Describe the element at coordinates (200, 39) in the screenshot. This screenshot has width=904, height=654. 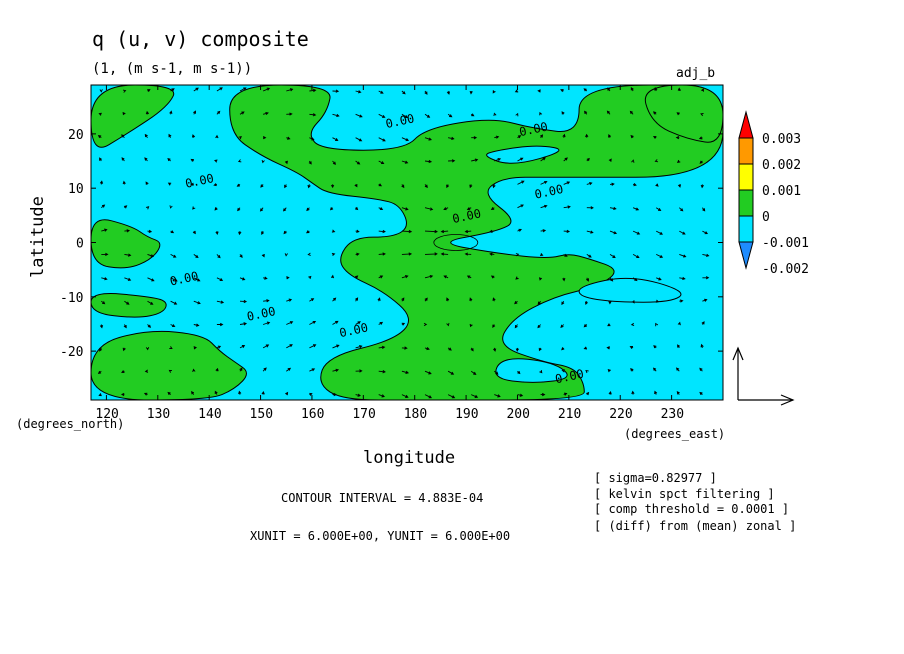
I see `chart-title: q (u, v) composite` at that location.